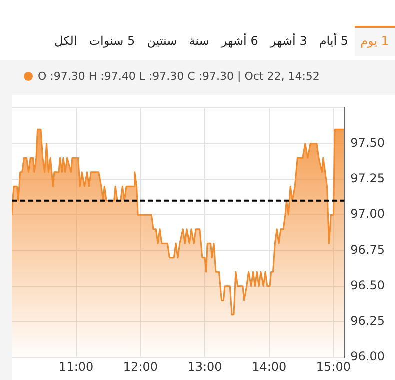  Describe the element at coordinates (65, 41) in the screenshot. I see `text: الكل` at that location.